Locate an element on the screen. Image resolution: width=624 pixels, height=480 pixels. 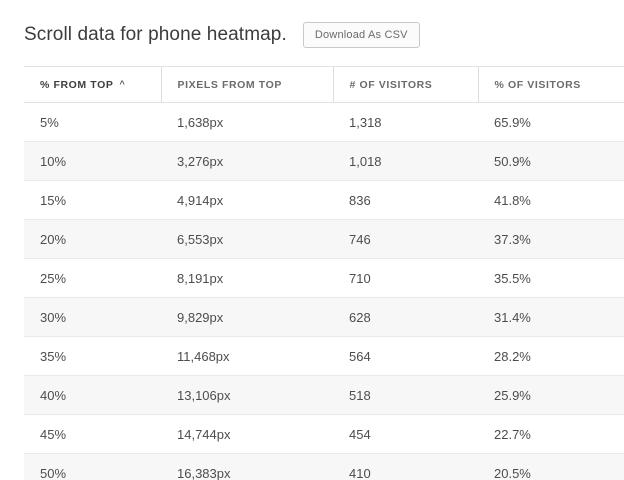
cell-percent-from-top: 30% is located at coordinates (92, 317).